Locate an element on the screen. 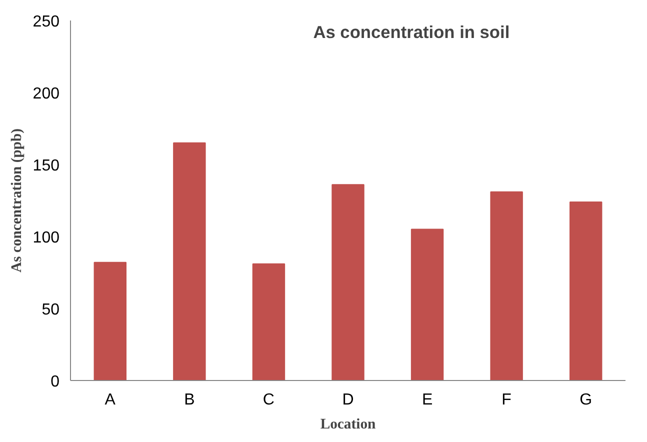 The image size is (647, 442). y-tick-label: 150 is located at coordinates (46, 166).